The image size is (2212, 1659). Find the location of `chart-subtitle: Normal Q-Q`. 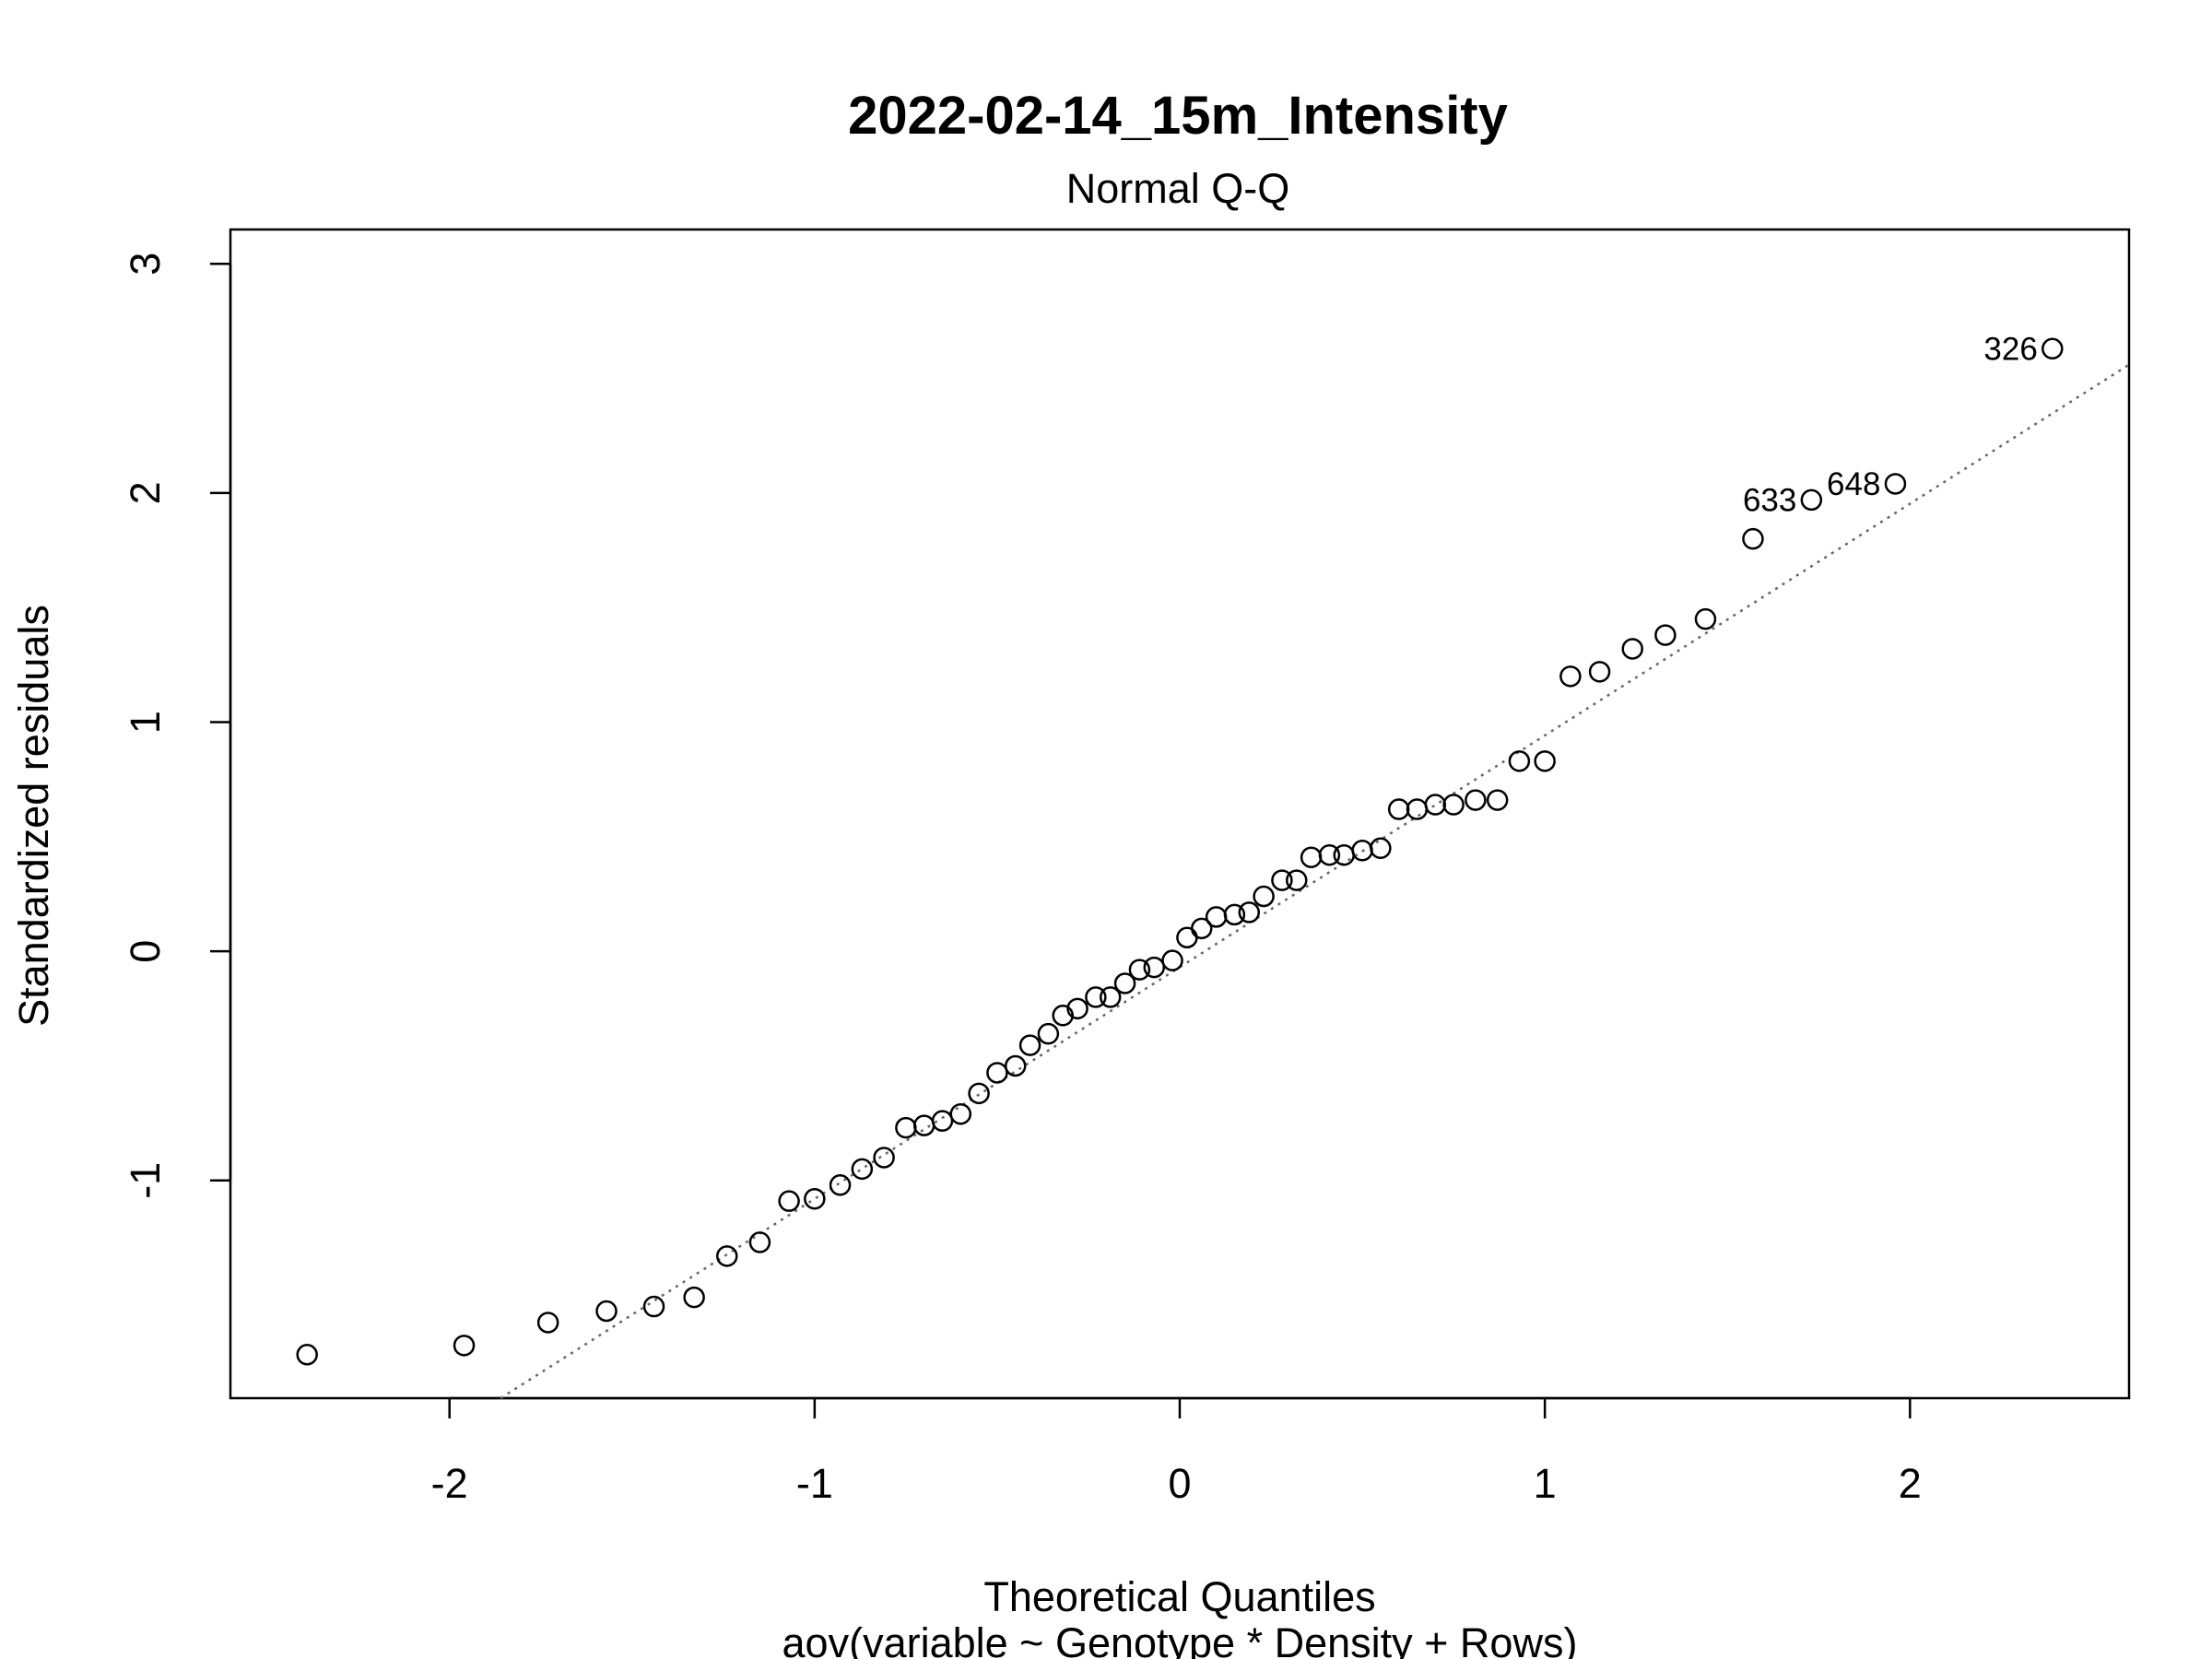

chart-subtitle: Normal Q-Q is located at coordinates (1178, 188).